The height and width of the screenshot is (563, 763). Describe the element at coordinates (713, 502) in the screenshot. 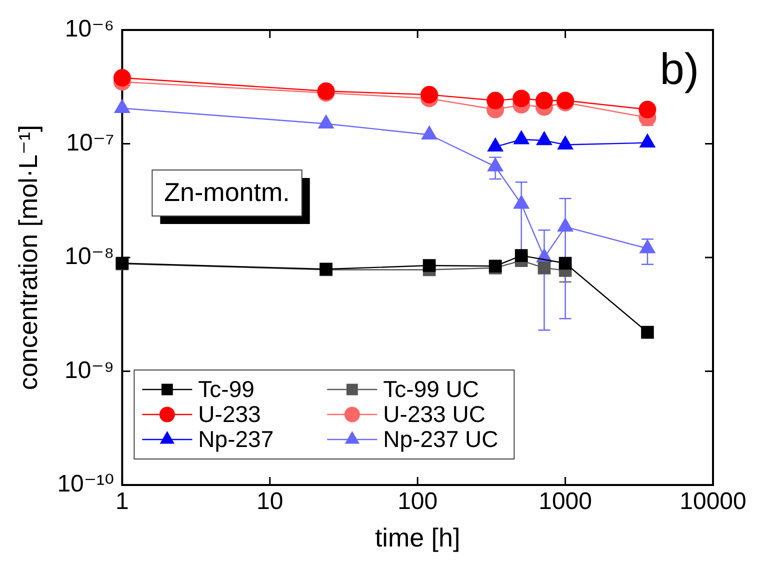

I see `x-tick-label: 10000` at that location.